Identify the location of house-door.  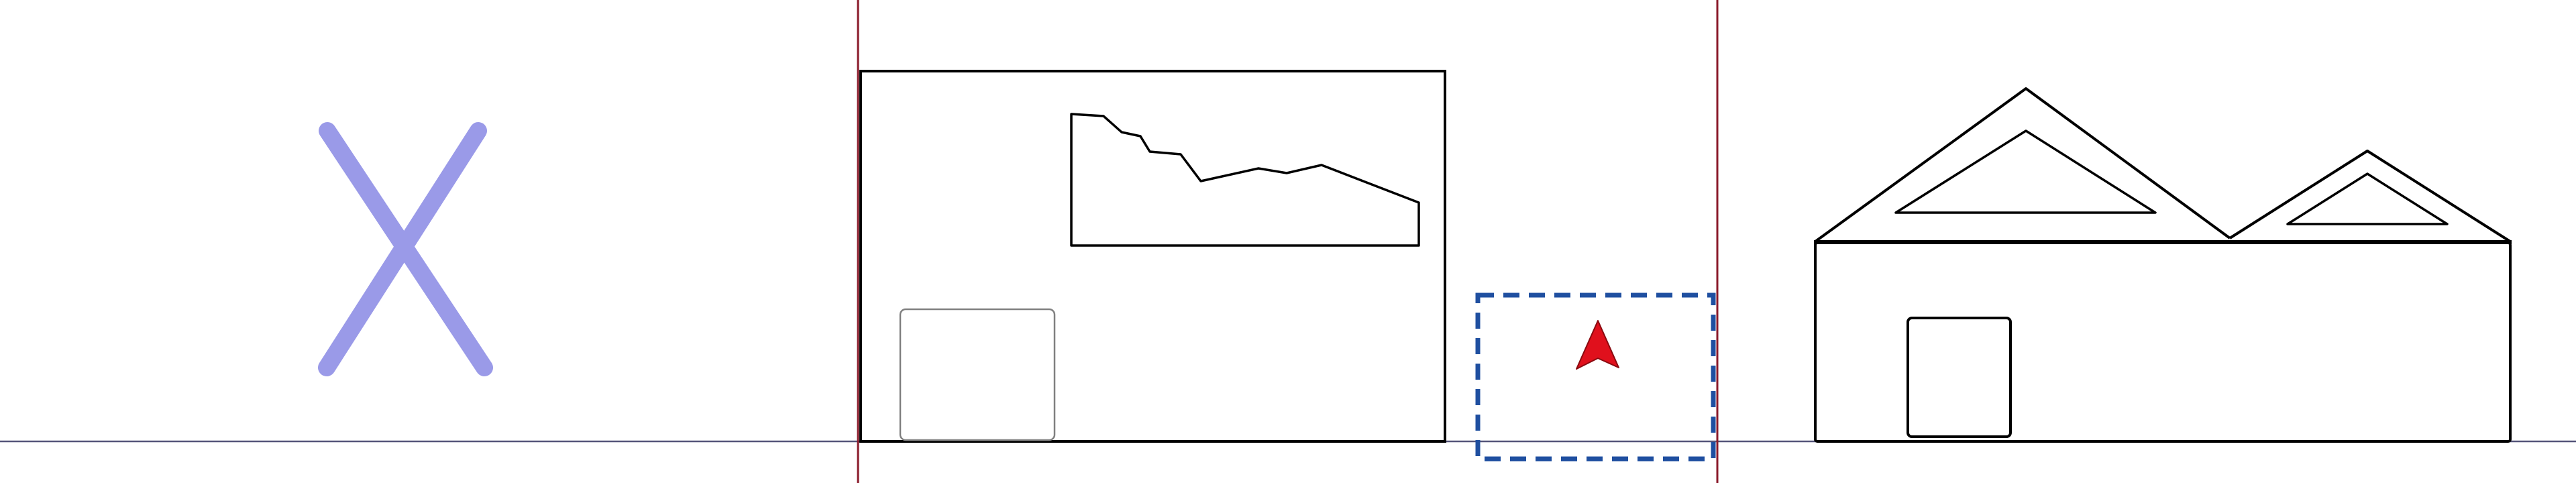
(1959, 377).